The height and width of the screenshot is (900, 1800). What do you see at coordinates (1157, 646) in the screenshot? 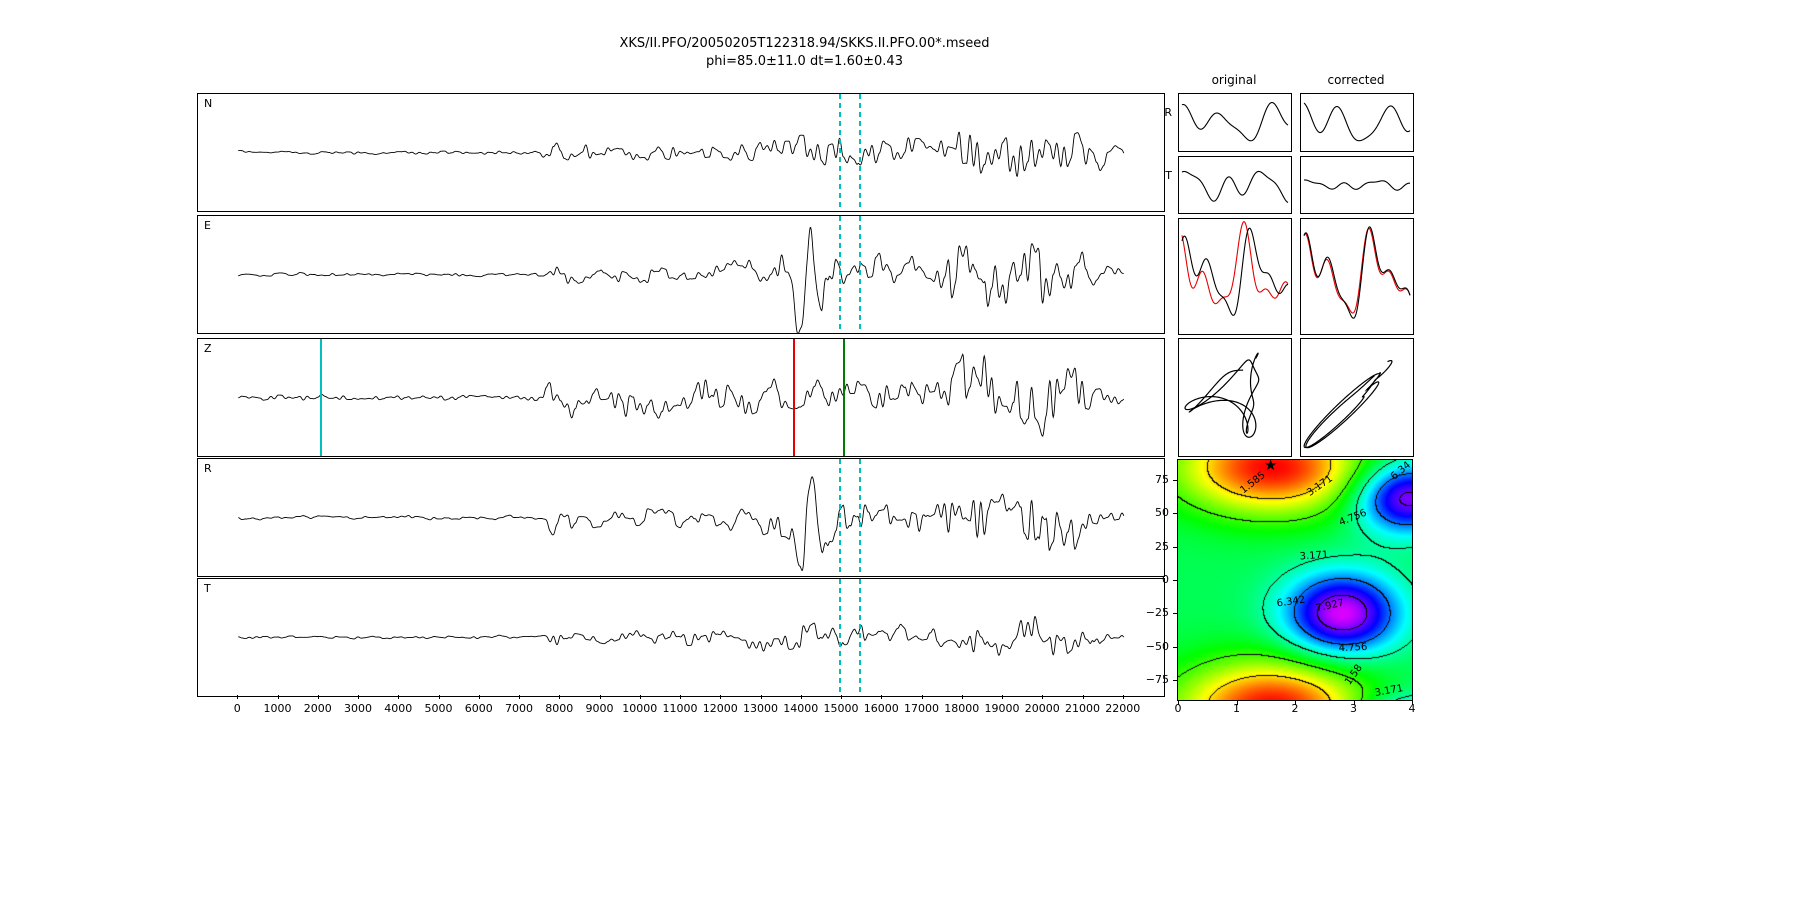
I see `phi-axis-tick-label: −50` at bounding box center [1157, 646].